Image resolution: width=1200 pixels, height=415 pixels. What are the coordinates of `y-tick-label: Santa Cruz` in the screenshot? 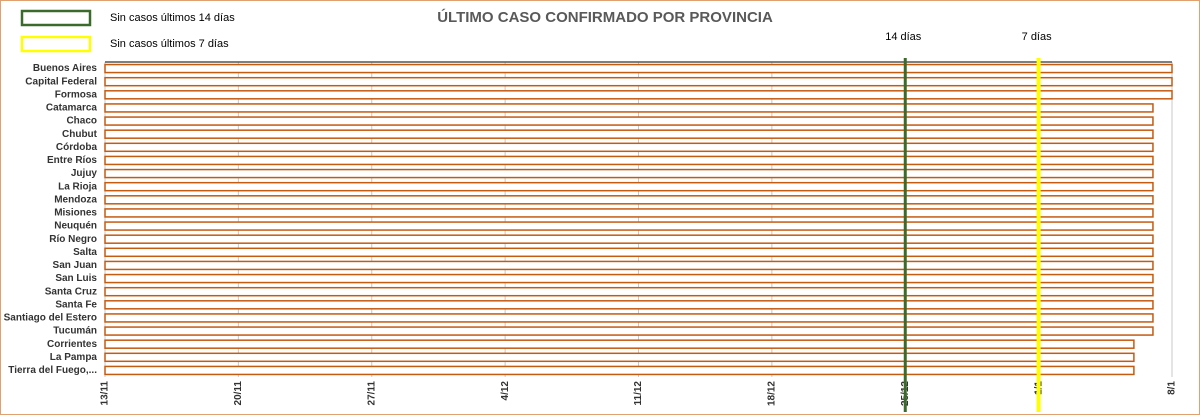 It's located at (71, 291).